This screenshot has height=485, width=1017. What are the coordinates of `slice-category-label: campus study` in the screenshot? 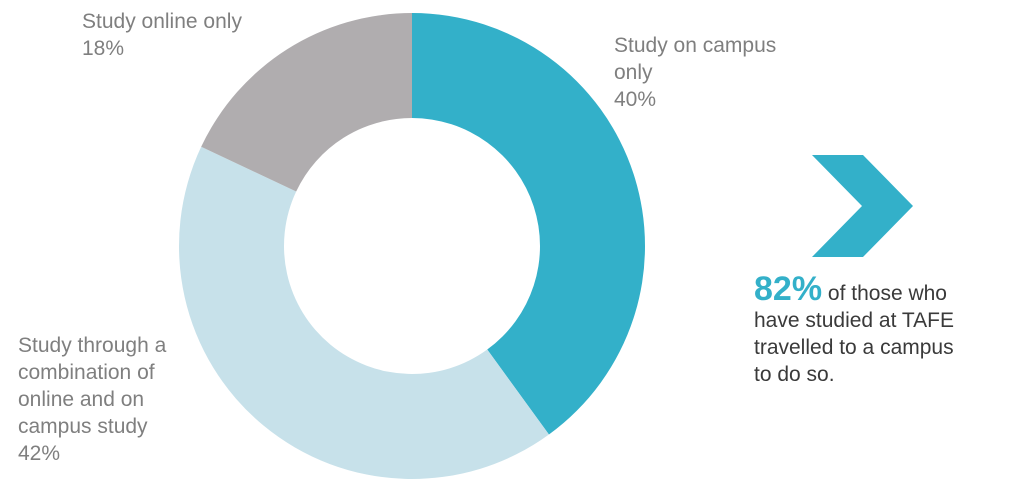 It's located at (83, 426).